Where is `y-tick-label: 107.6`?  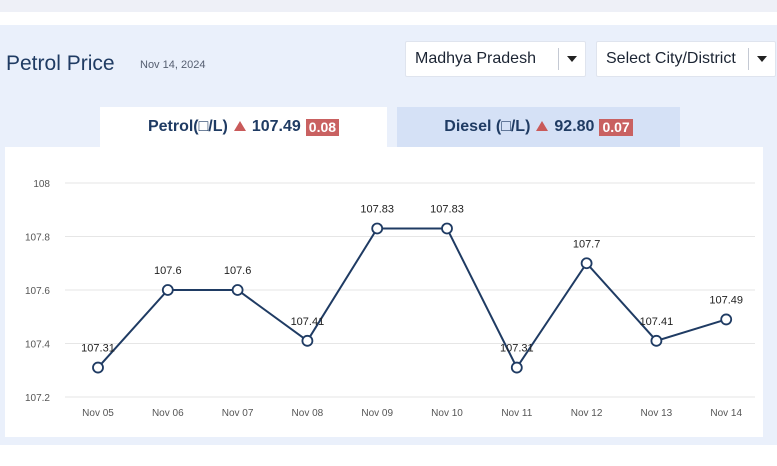 y-tick-label: 107.6 is located at coordinates (37, 291).